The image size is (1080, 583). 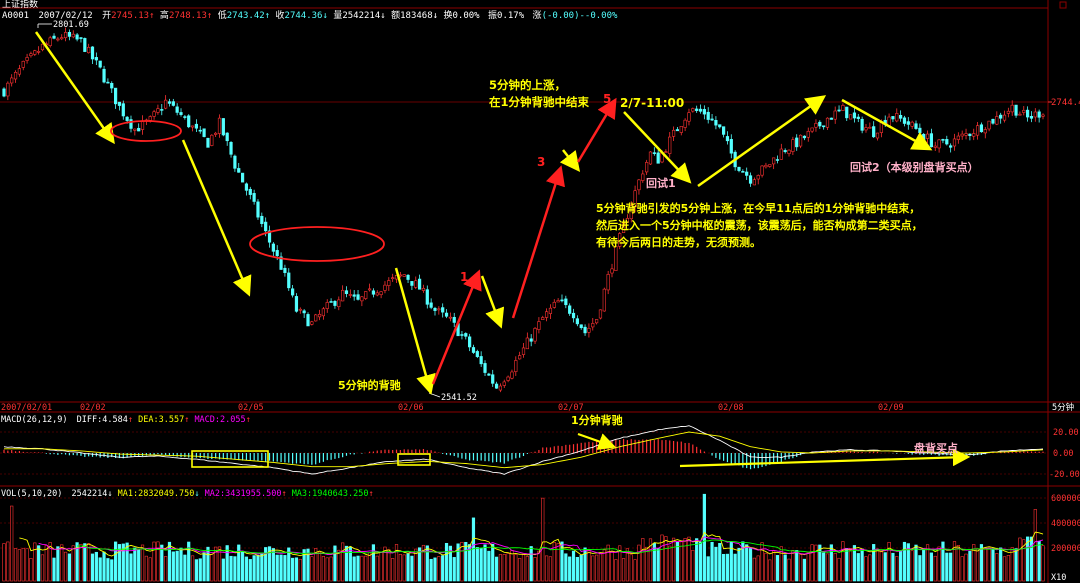 What do you see at coordinates (1064, 475) in the screenshot?
I see `macd-y-tick: -20.00` at bounding box center [1064, 475].